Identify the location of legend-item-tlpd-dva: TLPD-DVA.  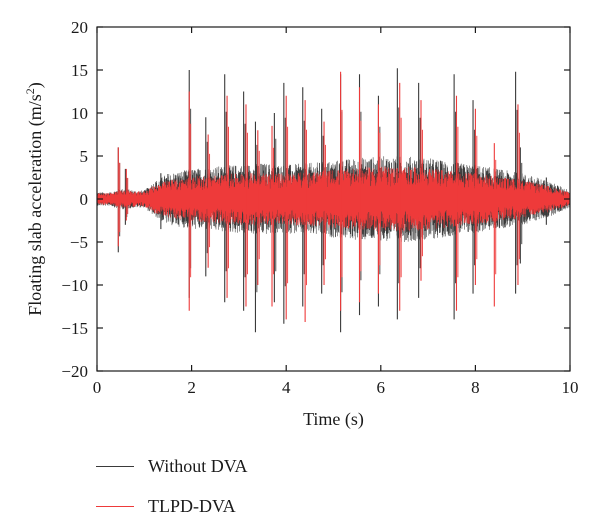
(171, 506).